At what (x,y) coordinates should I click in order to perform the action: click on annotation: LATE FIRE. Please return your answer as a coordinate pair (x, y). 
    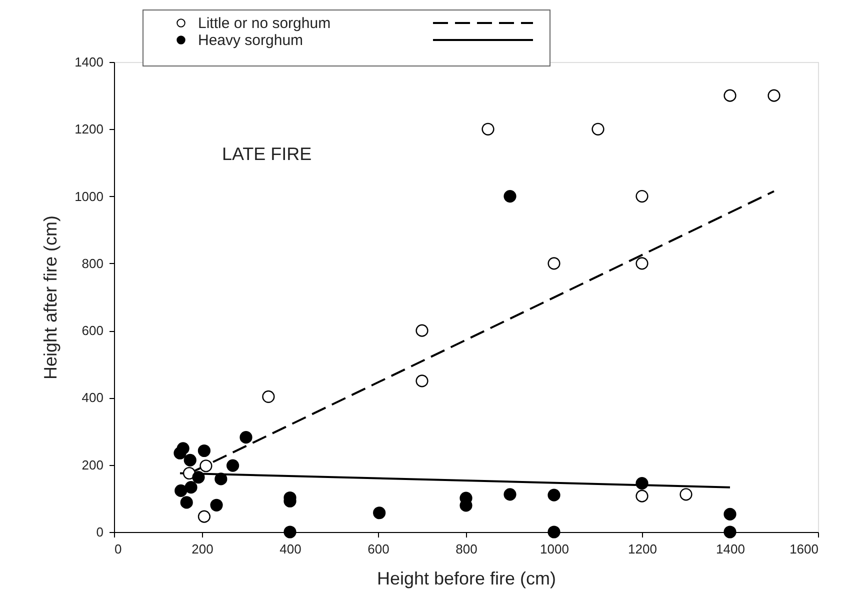
    Looking at the image, I should click on (267, 154).